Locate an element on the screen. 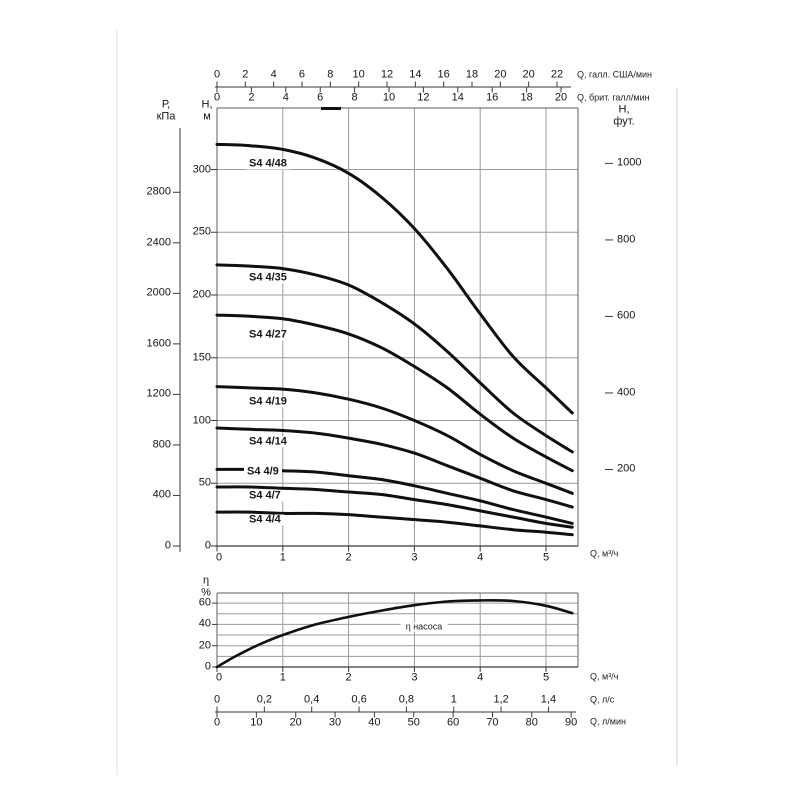 This screenshot has width=800, height=800. imp-gpm-tick-label: 12 is located at coordinates (423, 97).